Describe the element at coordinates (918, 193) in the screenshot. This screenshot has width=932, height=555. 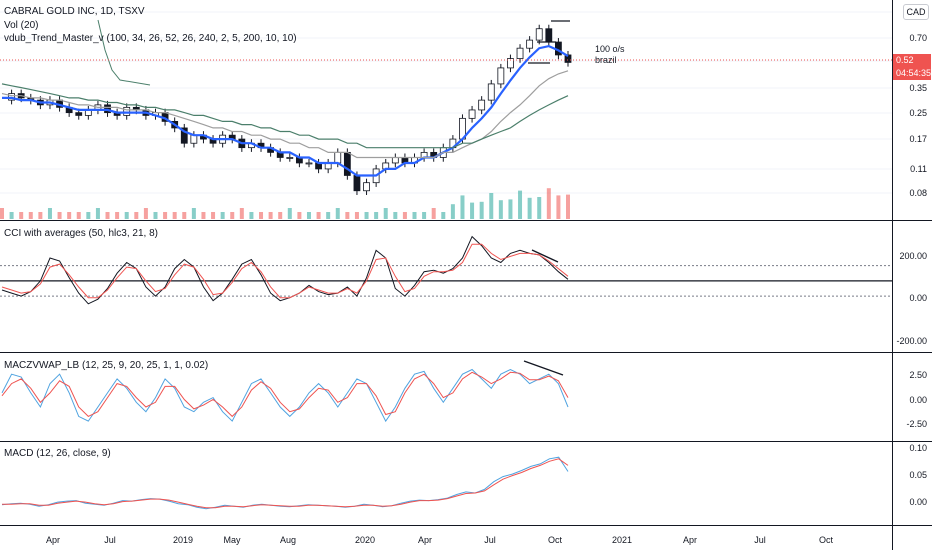
I see `price-axis-tick: 0.08` at that location.